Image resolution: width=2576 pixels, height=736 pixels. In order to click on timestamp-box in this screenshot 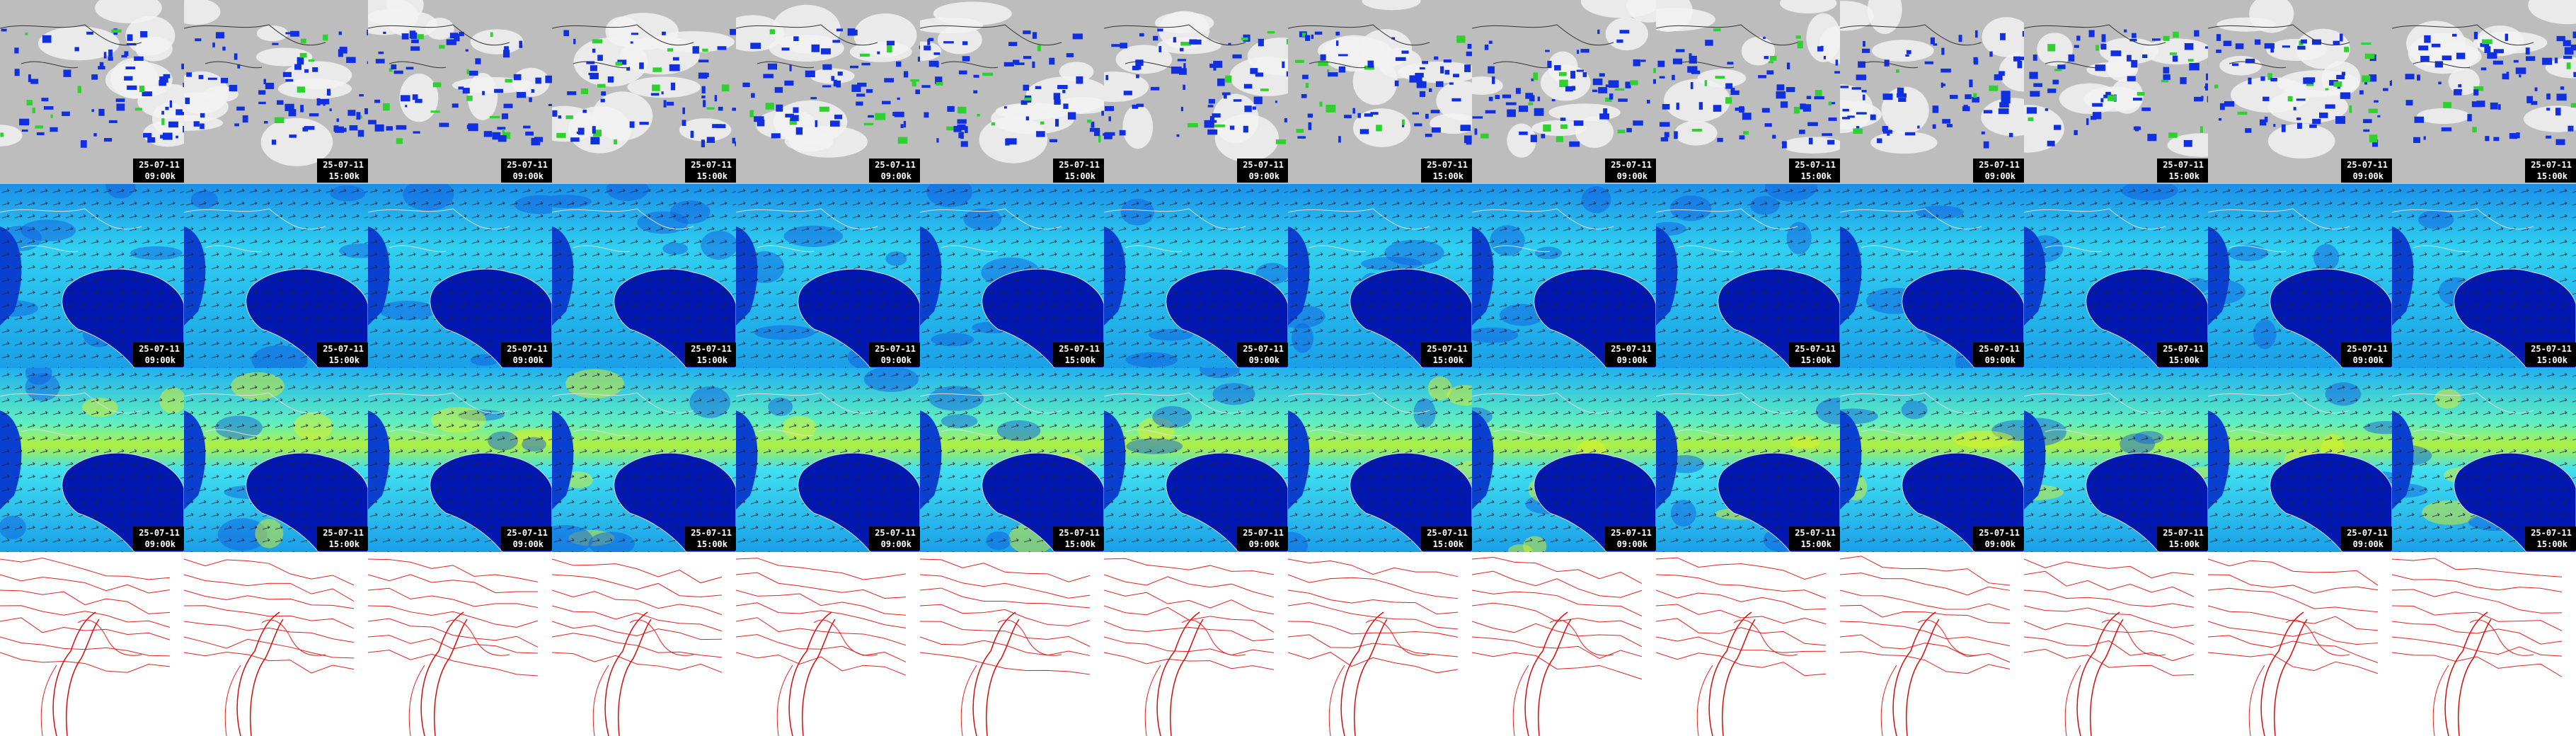, I will do `click(343, 355)`.